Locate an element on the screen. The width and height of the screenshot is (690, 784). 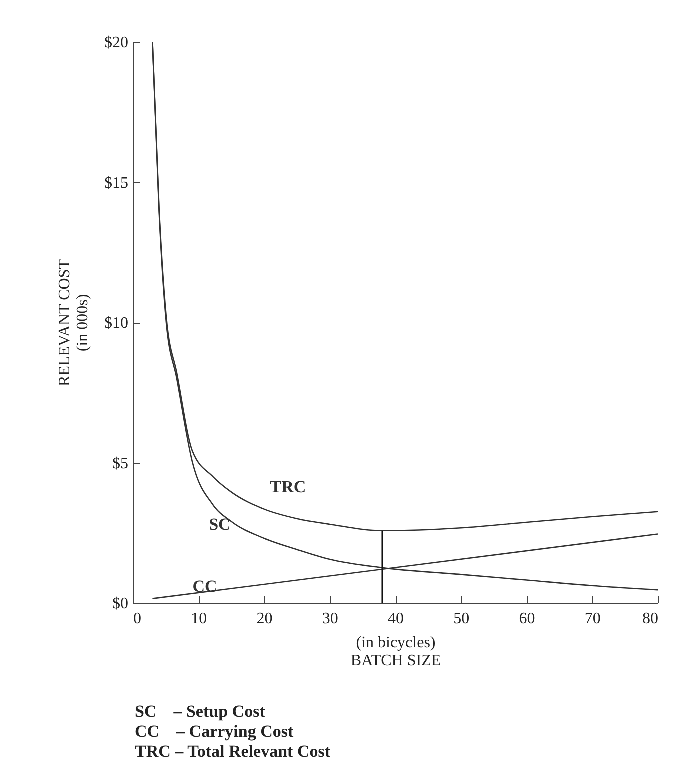
x-tick-label: 70 is located at coordinates (592, 619).